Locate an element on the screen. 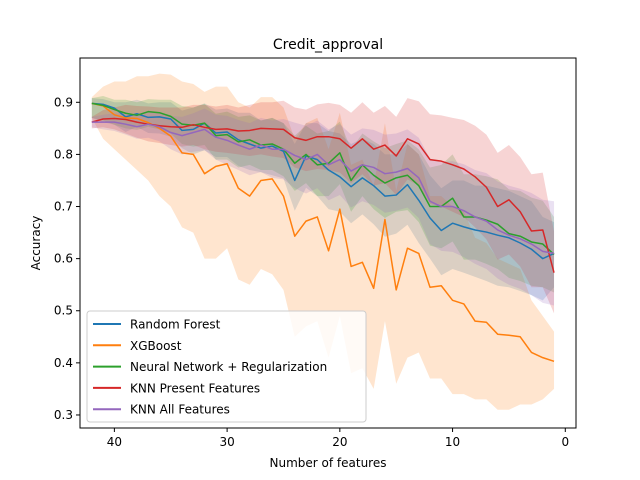 This screenshot has height=480, width=640. legend-label-neural-network-regularization: Neural Network + Regularization is located at coordinates (228, 367).